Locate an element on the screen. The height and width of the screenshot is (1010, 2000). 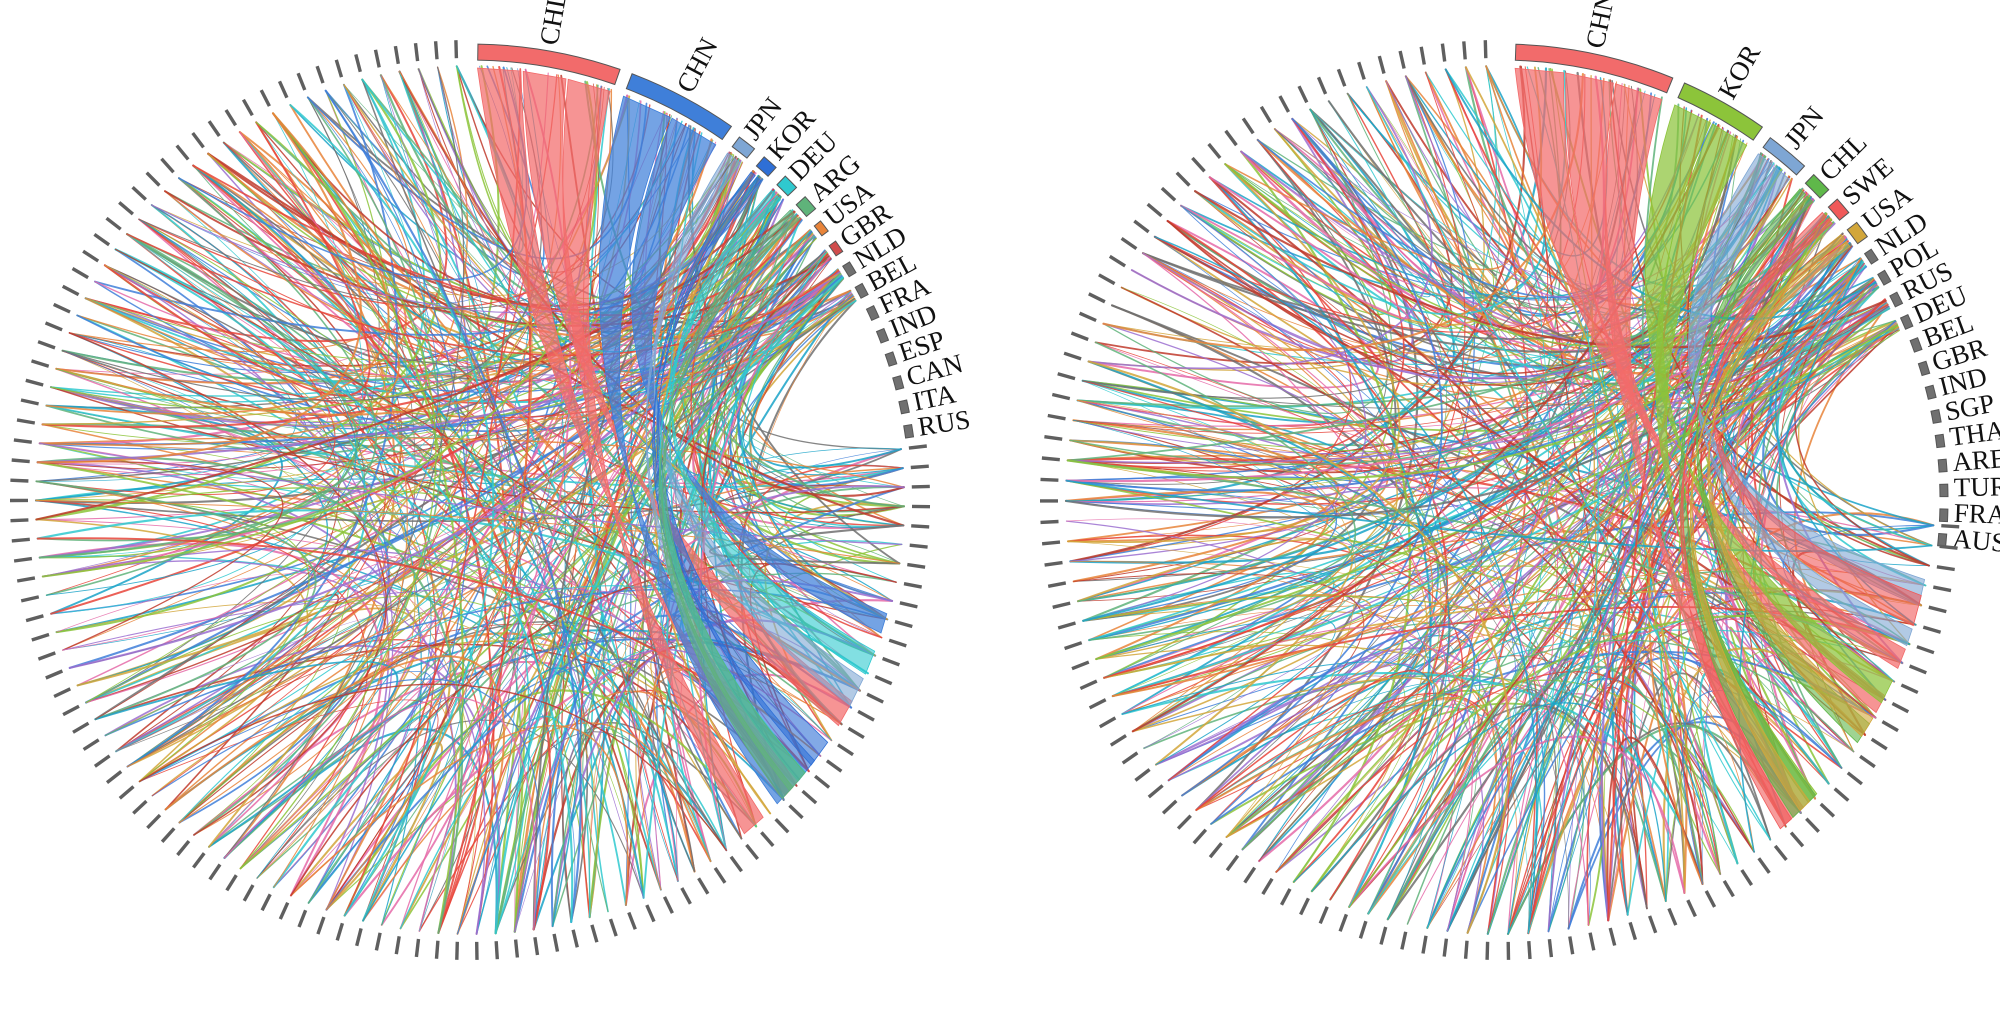
chord-ribbon-kor is located at coordinates (742, 471).